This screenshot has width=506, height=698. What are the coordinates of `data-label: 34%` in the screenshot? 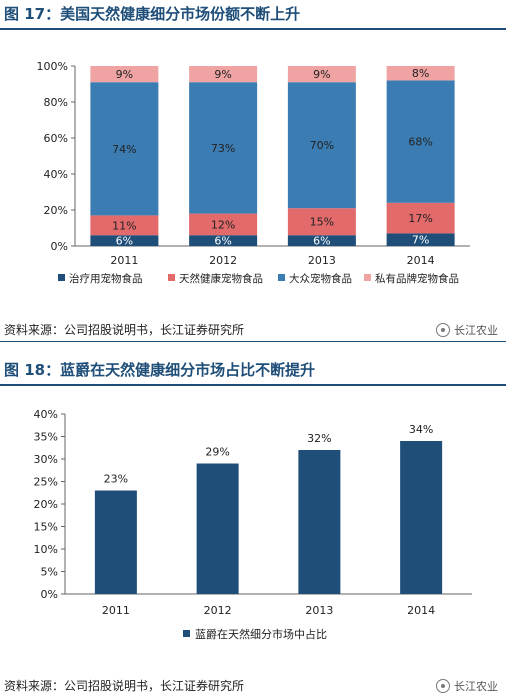 It's located at (421, 429).